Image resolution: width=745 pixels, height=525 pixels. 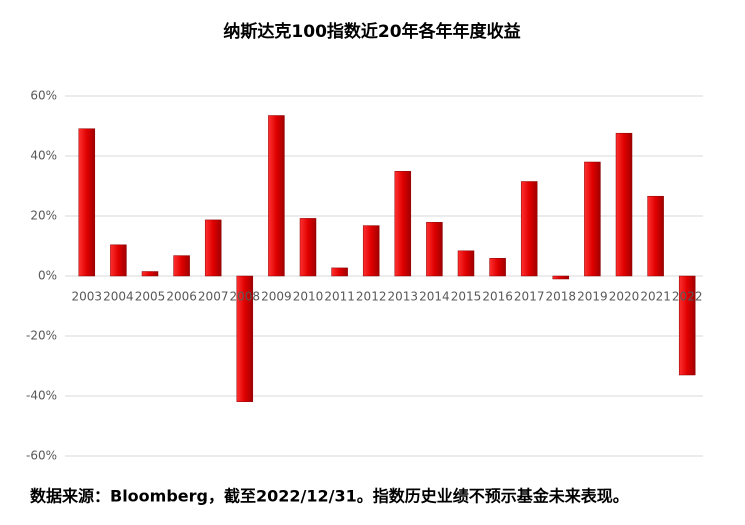 What do you see at coordinates (371, 31) in the screenshot?
I see `chart-title: 纳斯达克100指数近20年各年年度收益` at bounding box center [371, 31].